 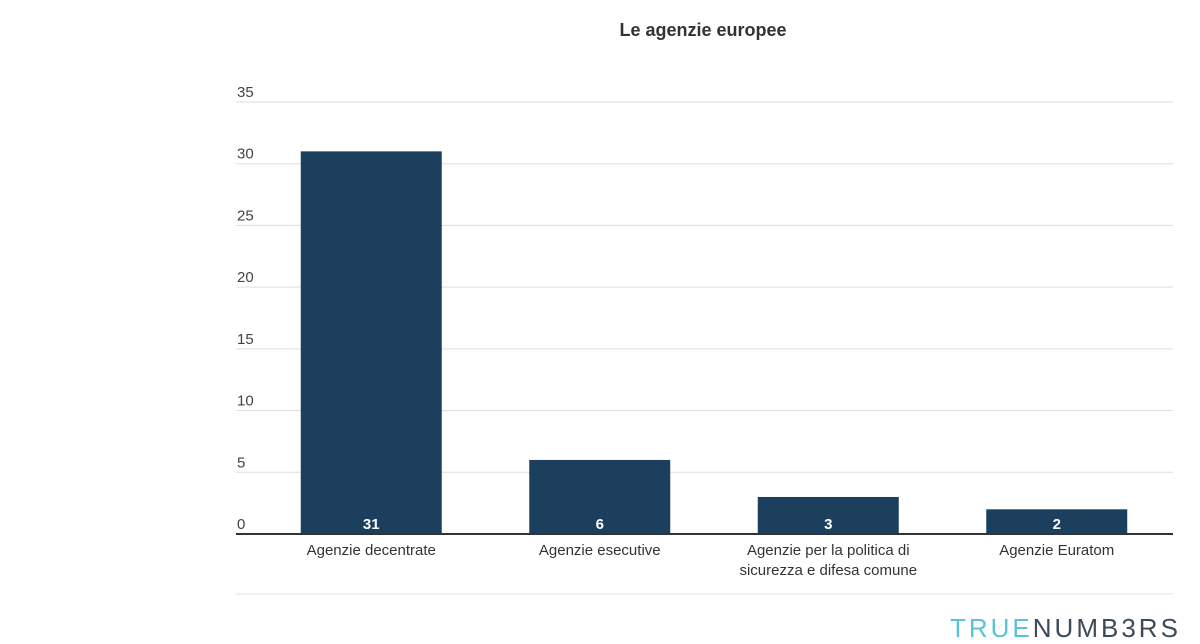 I want to click on x-tick-label: sicurezza e difesa comune, so click(x=828, y=570).